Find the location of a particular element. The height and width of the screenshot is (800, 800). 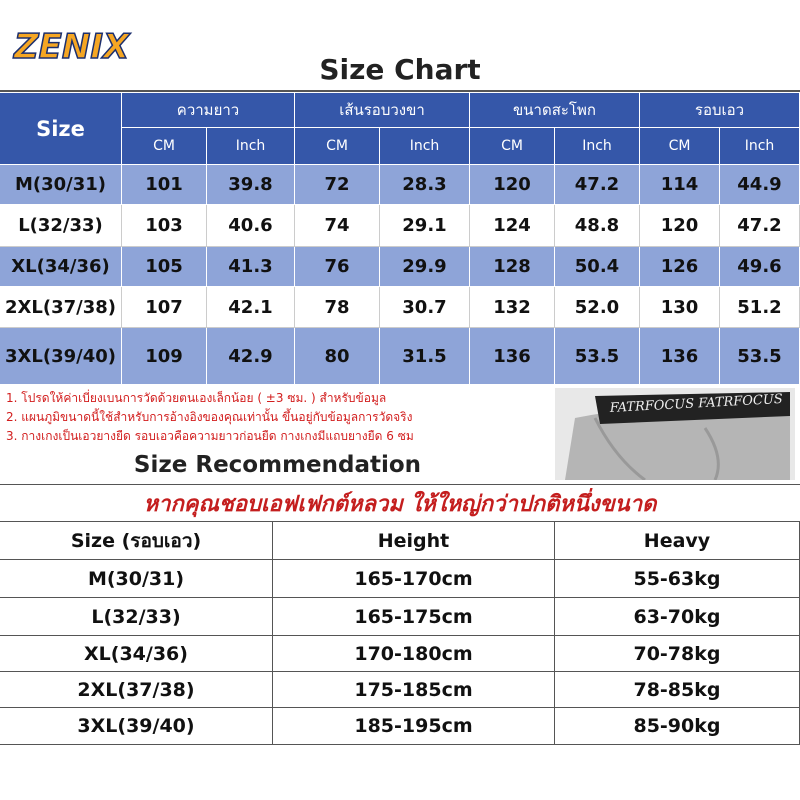

title: Size Chart is located at coordinates (400, 70).